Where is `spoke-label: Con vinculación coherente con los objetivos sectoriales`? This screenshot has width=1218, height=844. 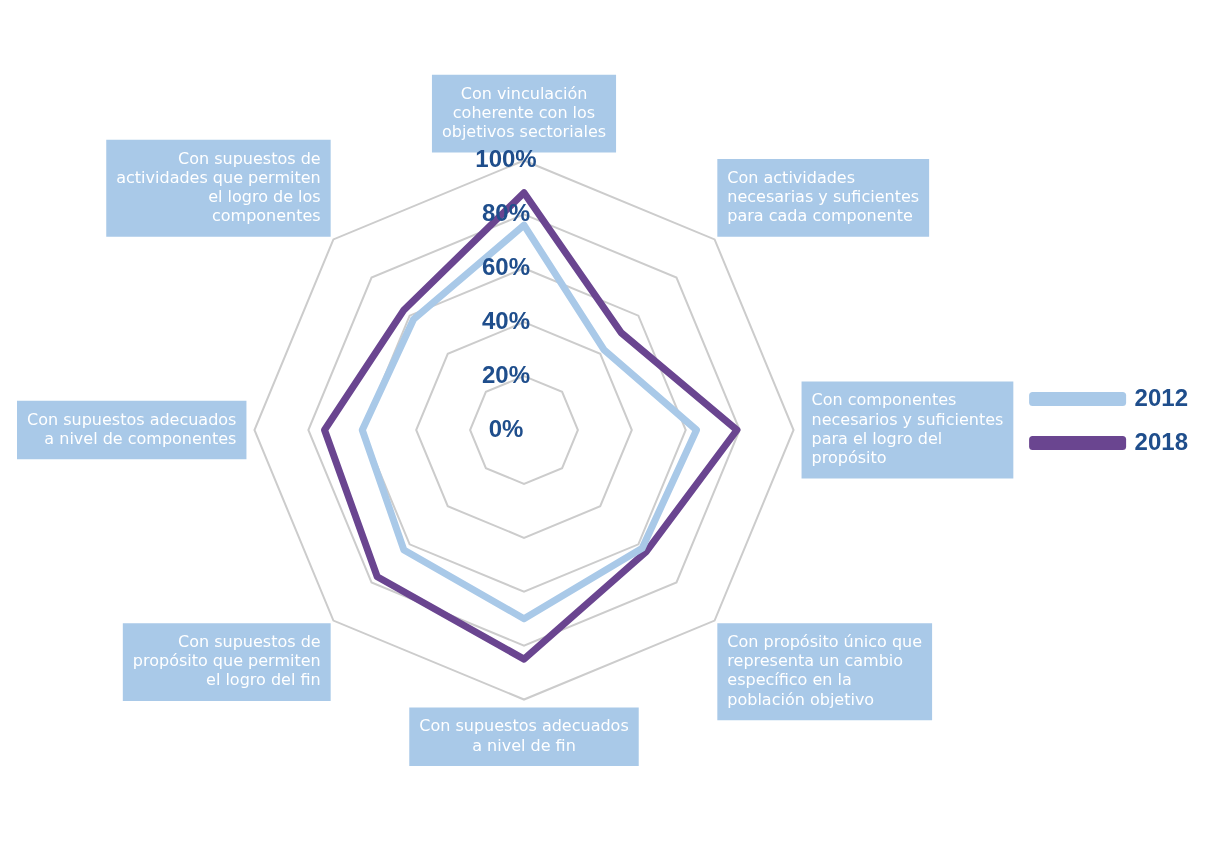 spoke-label: Con vinculación coherente con los objetivos sectoriales is located at coordinates (524, 112).